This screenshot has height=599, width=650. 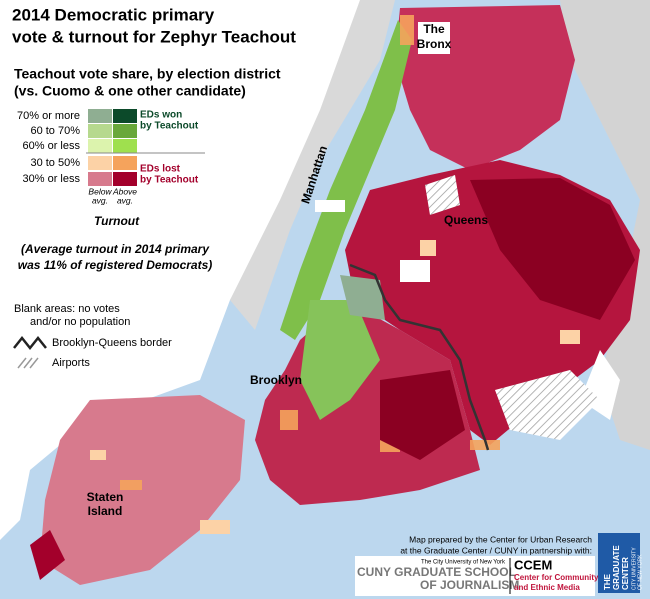 What do you see at coordinates (48, 116) in the screenshot?
I see `legend-label: 70% or more` at bounding box center [48, 116].